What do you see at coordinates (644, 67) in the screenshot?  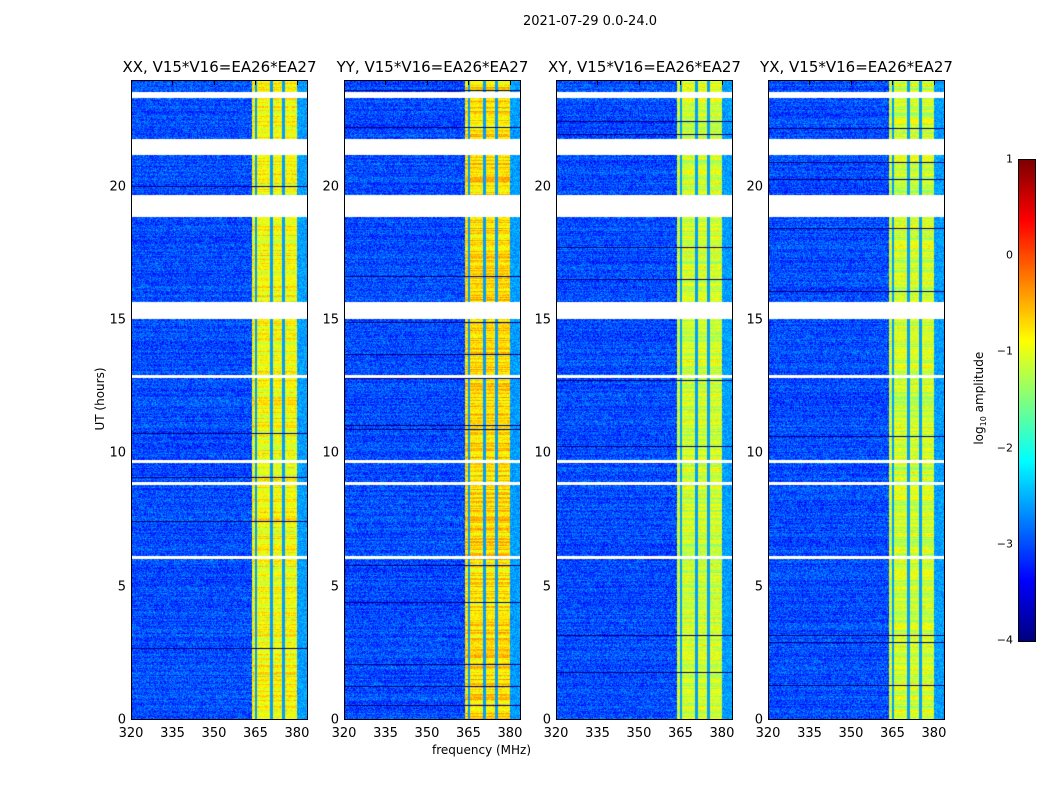 I see `panel-title: XY, V15*V16=EA26*EA27` at bounding box center [644, 67].